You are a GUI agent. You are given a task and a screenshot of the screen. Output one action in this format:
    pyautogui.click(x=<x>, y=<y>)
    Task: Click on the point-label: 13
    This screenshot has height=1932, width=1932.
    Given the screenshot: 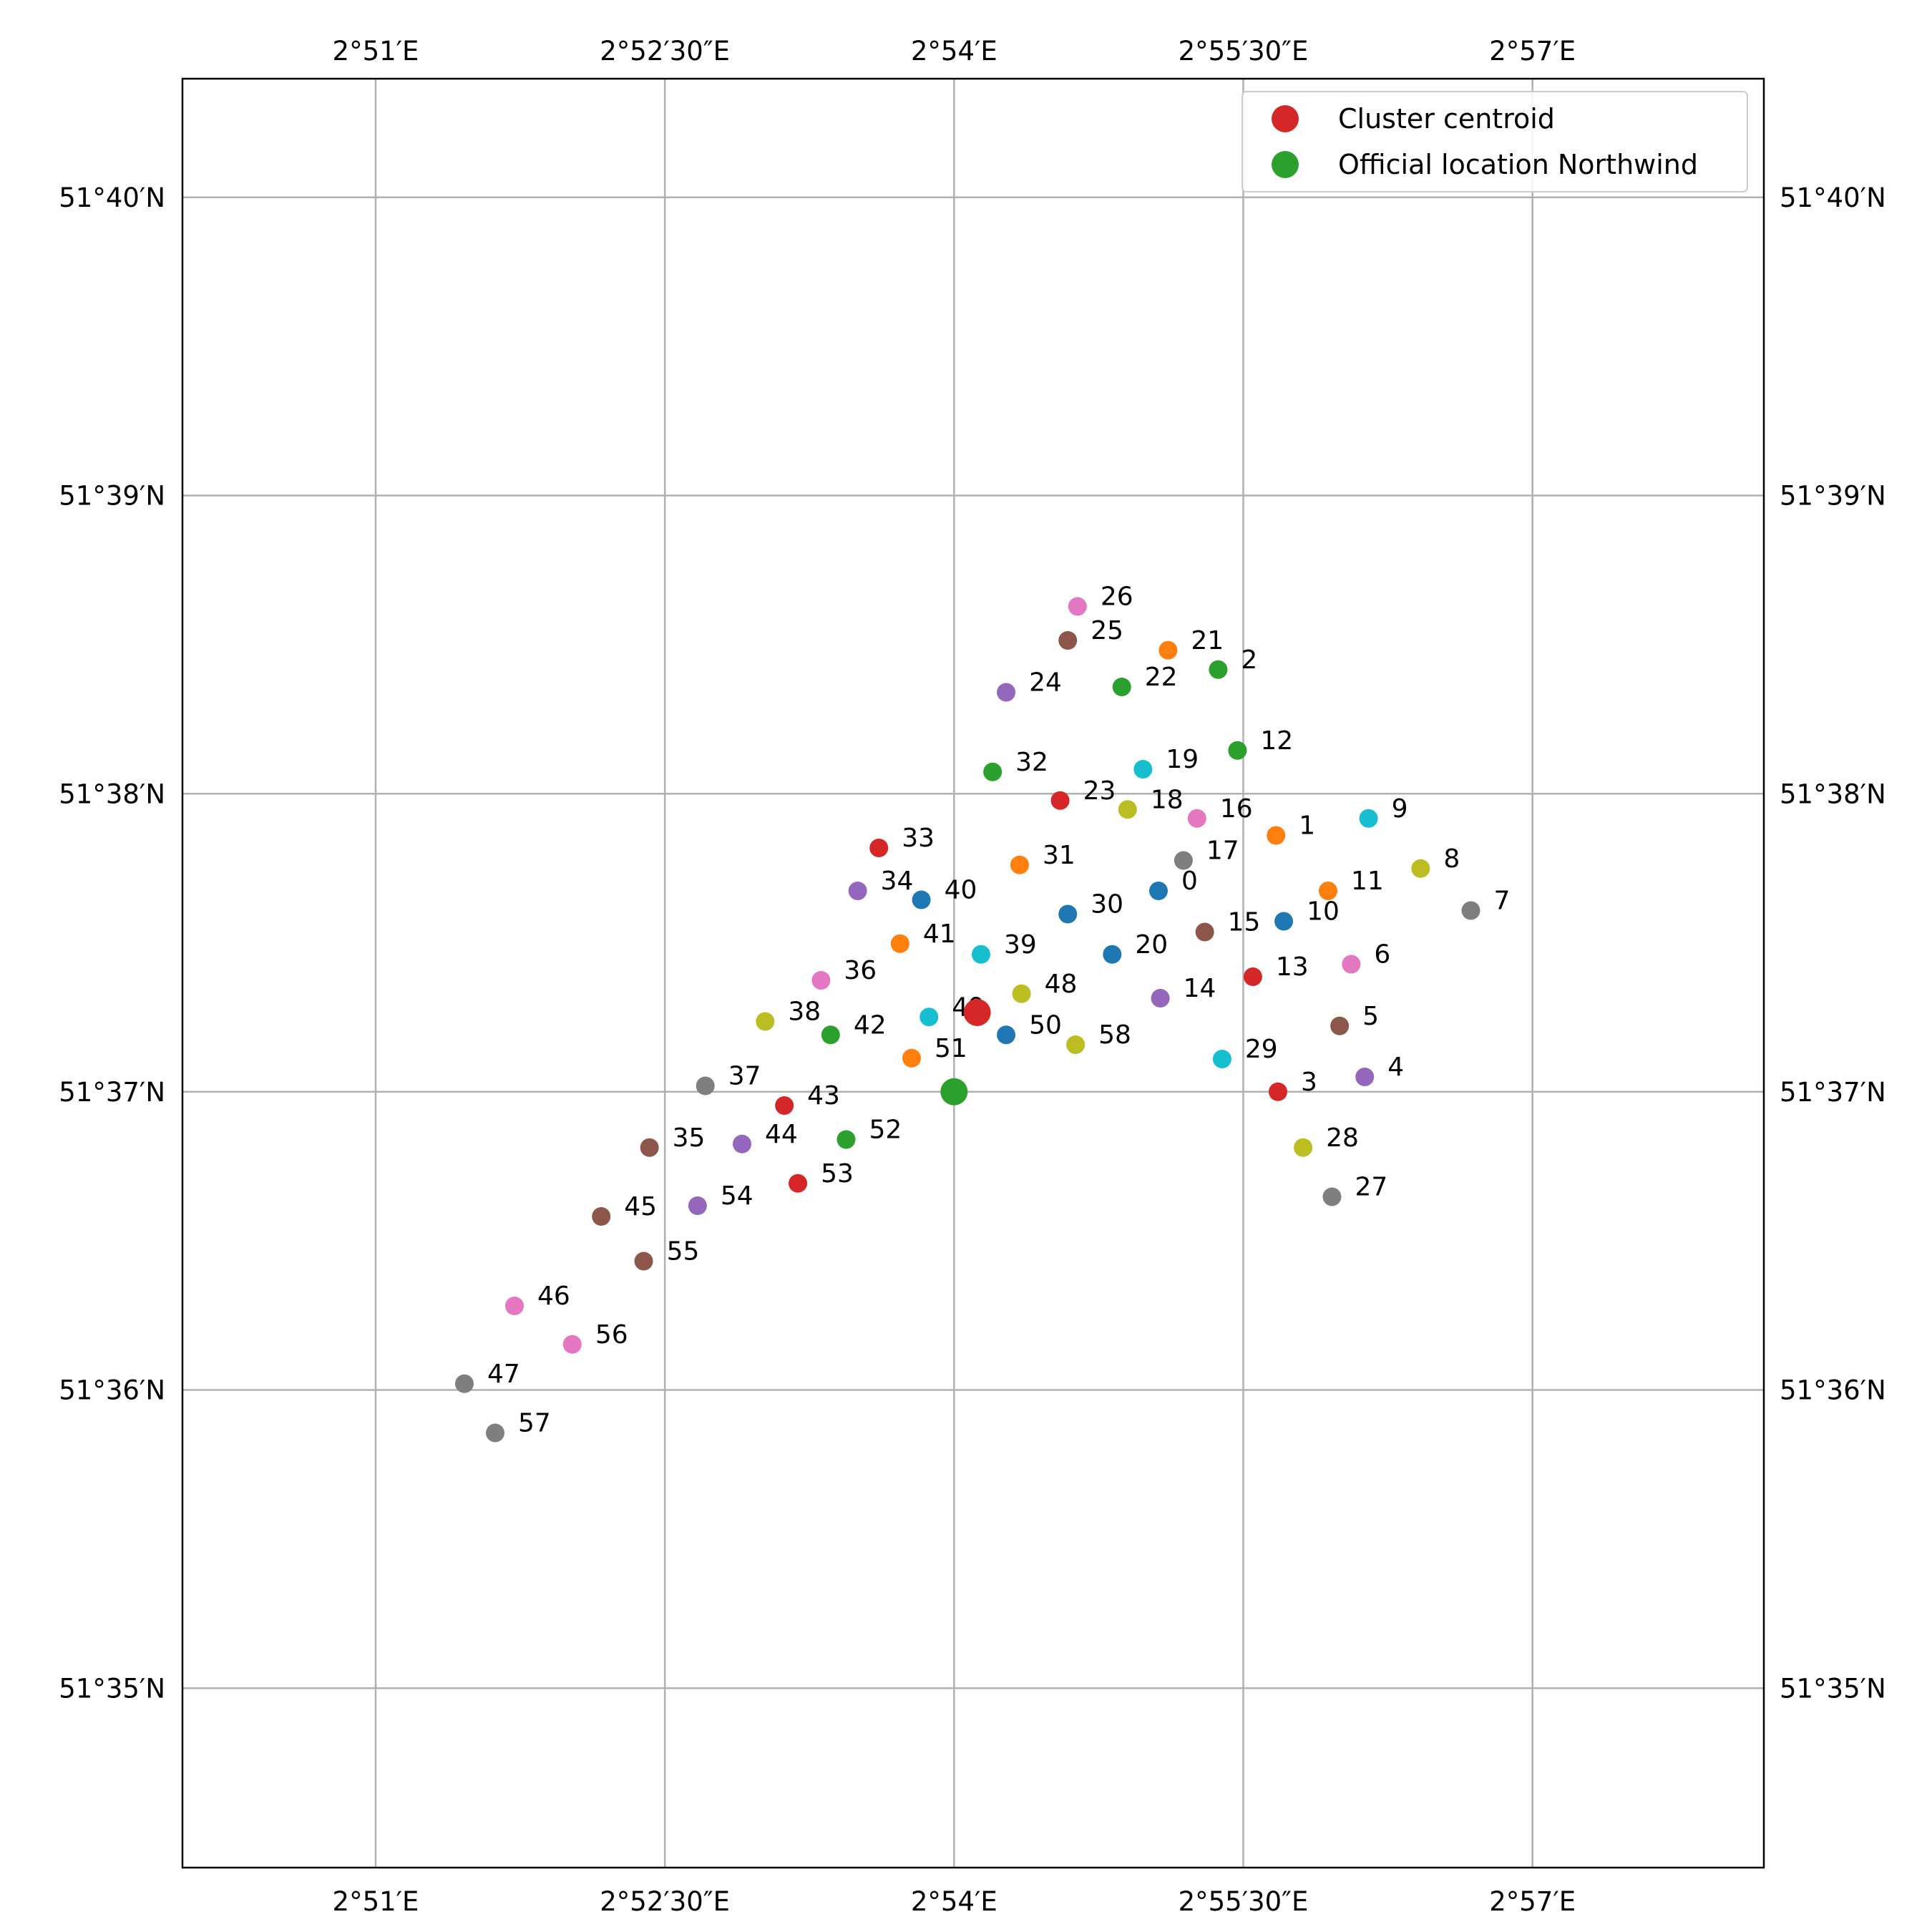 What is the action you would take?
    pyautogui.click(x=1292, y=967)
    